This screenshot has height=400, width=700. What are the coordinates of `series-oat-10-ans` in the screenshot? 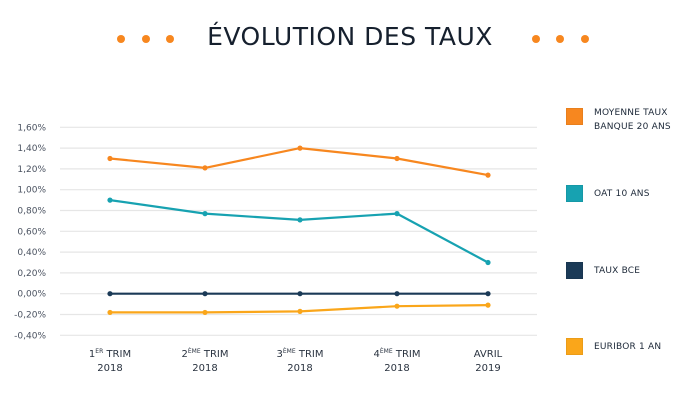 It's located at (299, 231).